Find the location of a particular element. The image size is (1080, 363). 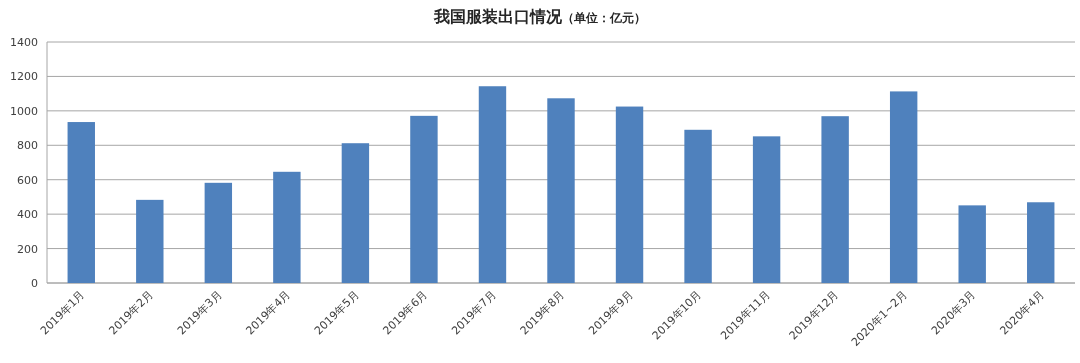

y-tick-label: 600 is located at coordinates (27, 180).